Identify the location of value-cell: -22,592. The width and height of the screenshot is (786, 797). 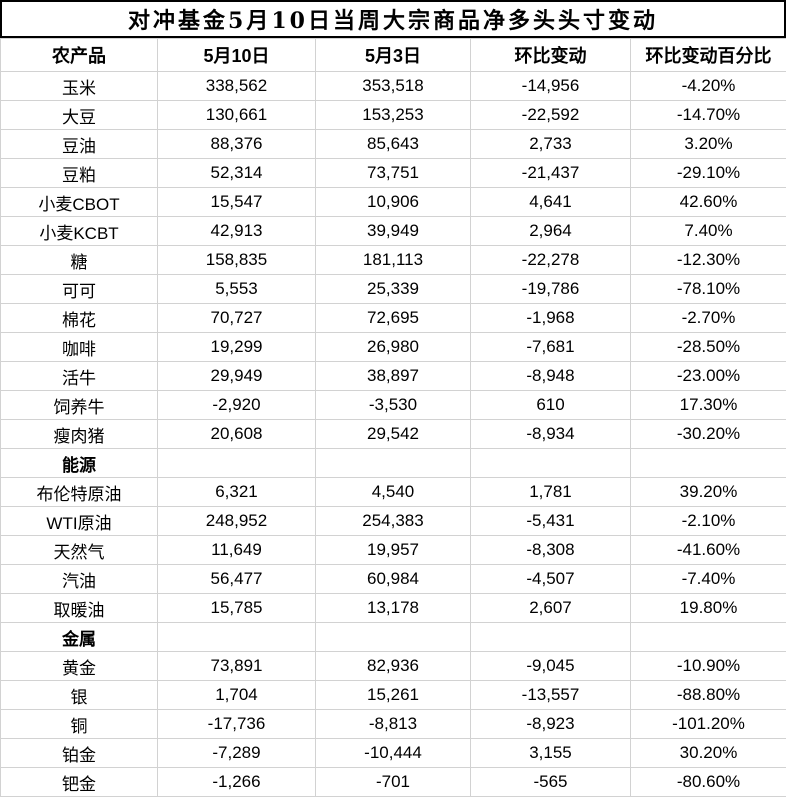
(551, 115).